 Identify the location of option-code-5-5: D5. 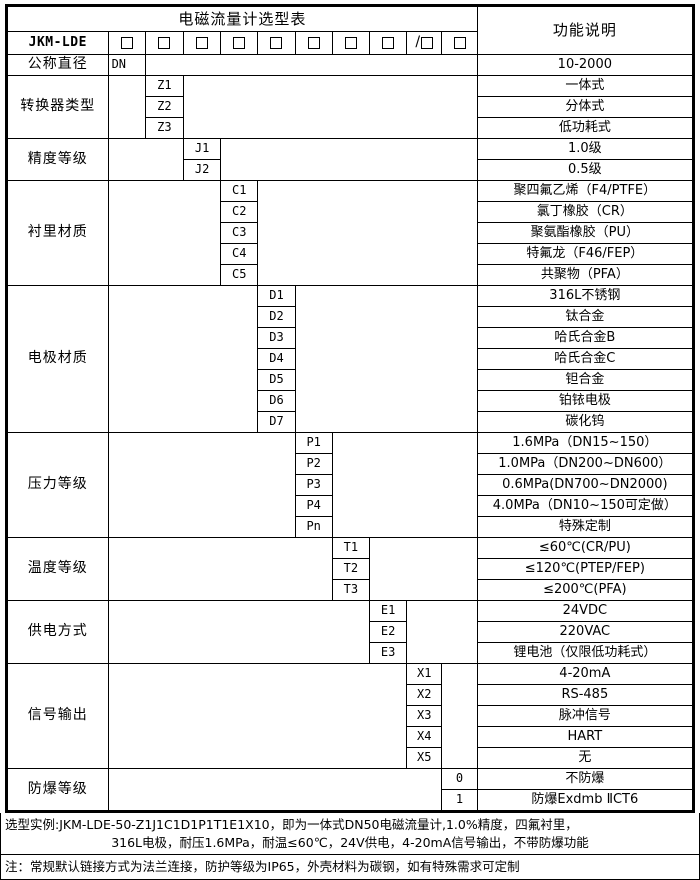
(276, 380).